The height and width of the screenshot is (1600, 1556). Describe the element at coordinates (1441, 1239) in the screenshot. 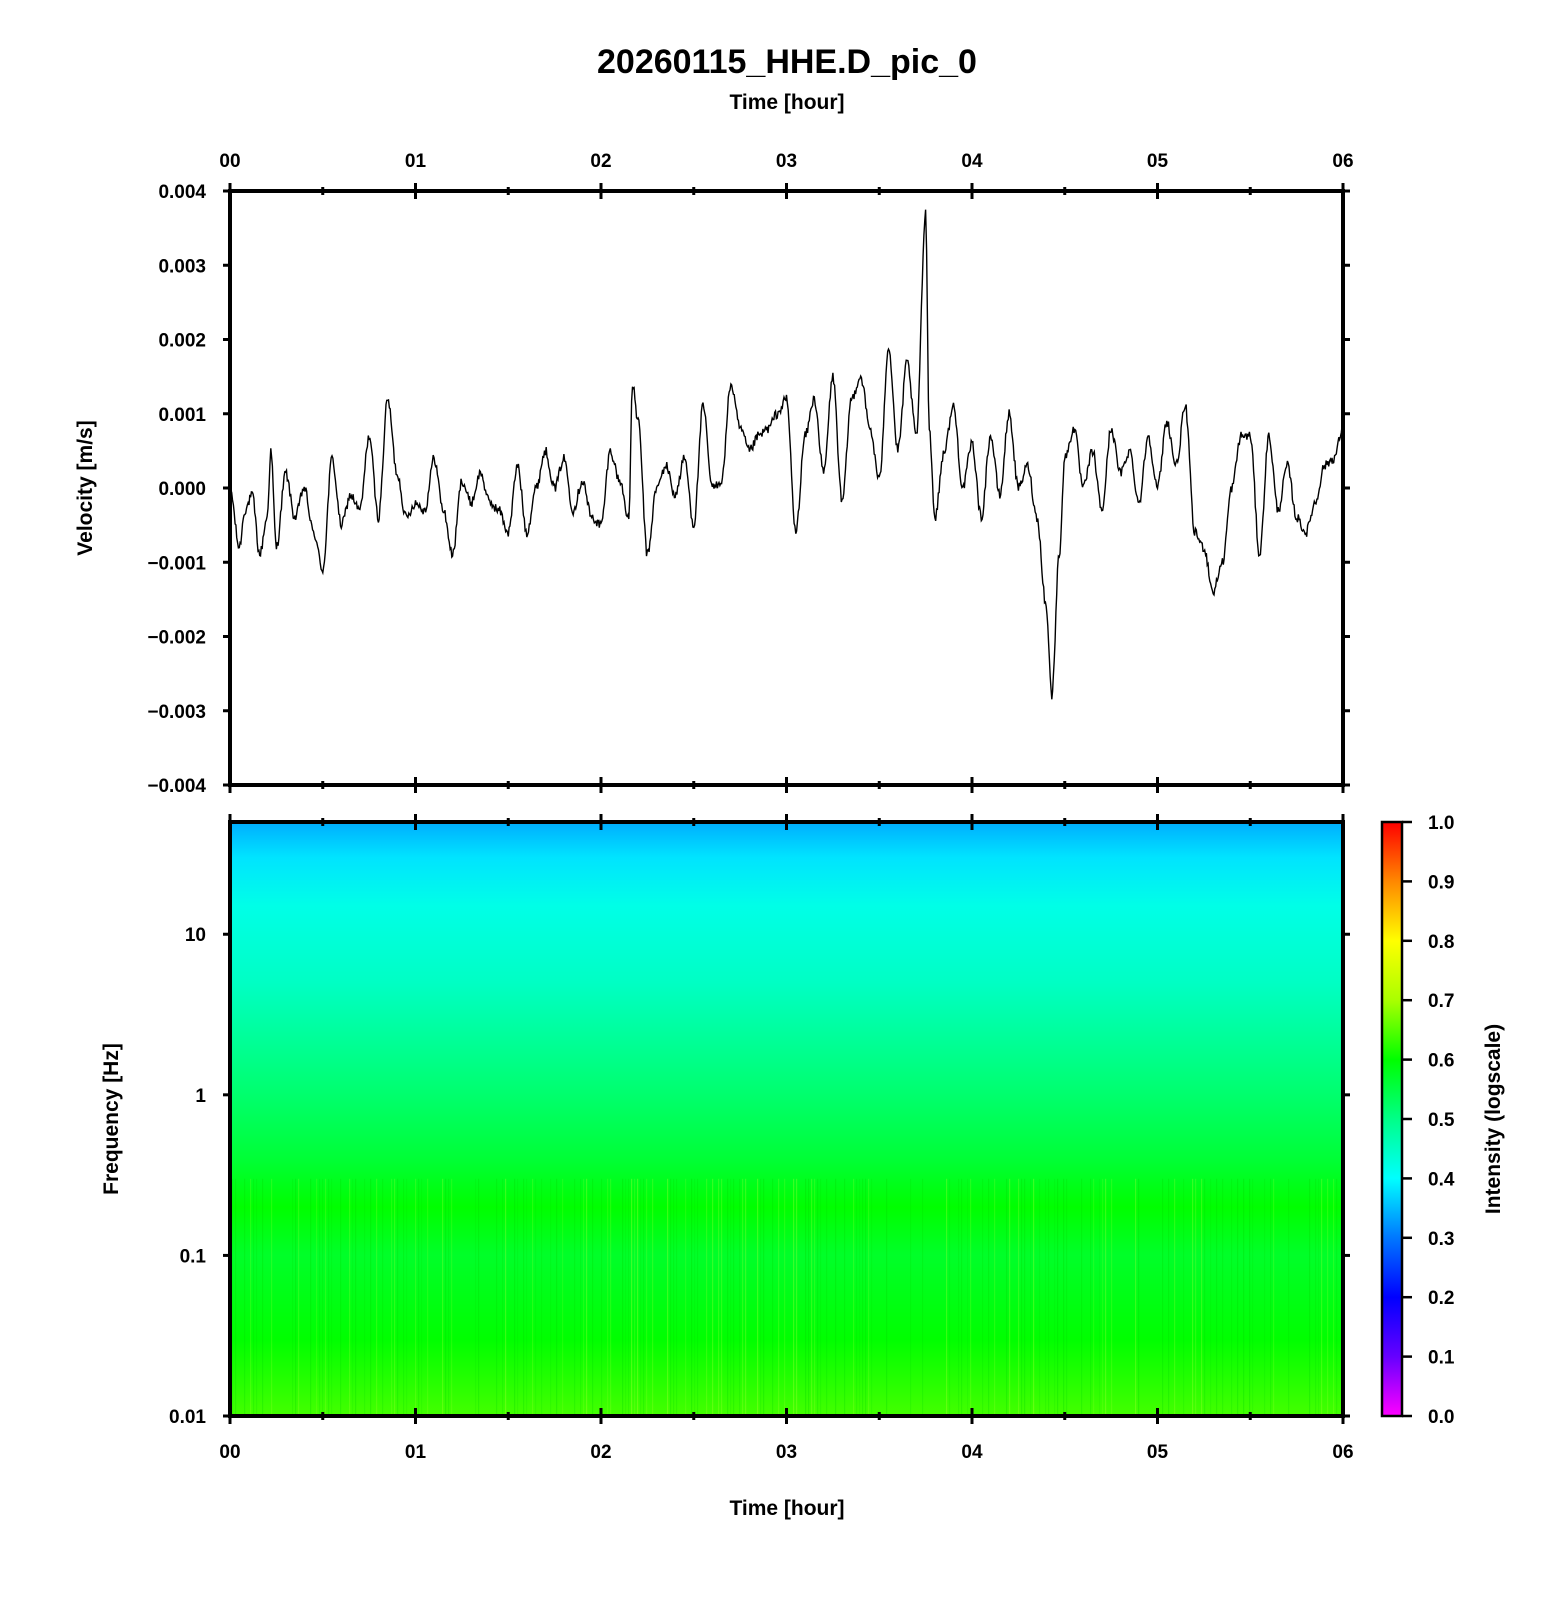

I see `colorbar-tick-label: 0.3` at that location.